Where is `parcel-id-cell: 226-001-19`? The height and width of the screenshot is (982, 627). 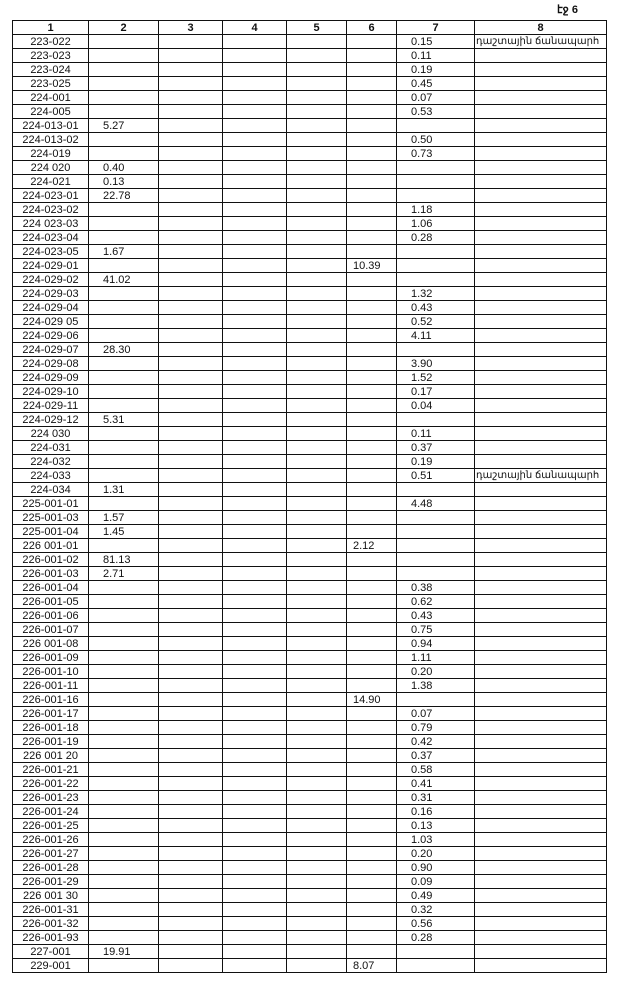 parcel-id-cell: 226-001-19 is located at coordinates (50, 741).